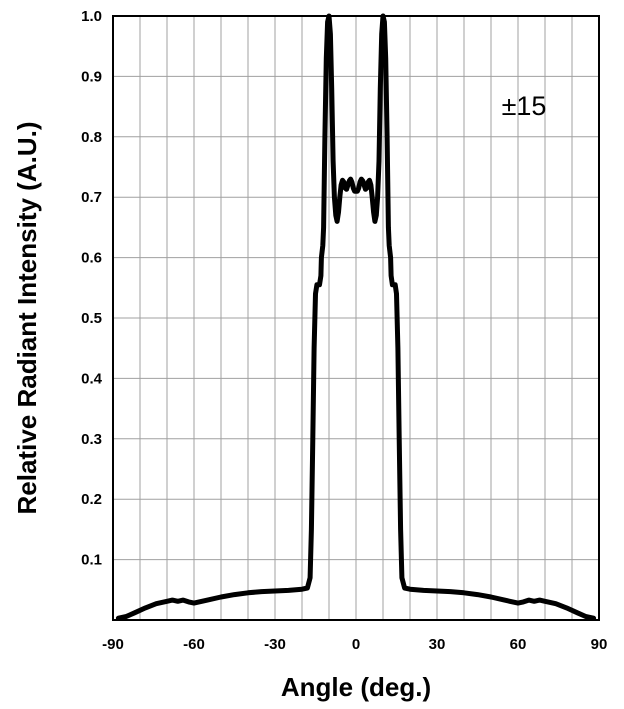  I want to click on x-tick-label: -90, so click(113, 644).